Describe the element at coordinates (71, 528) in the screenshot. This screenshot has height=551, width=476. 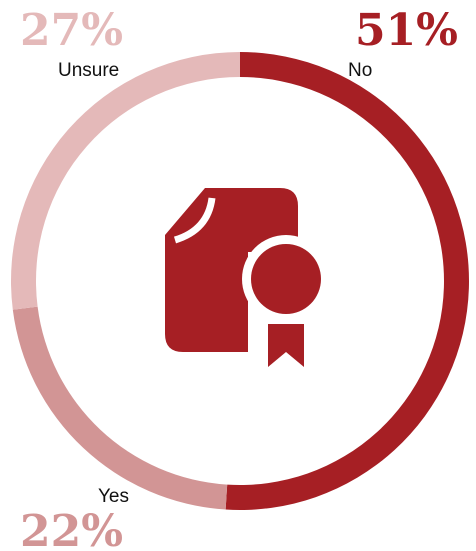
I see `slice-percent-yes: 22%` at that location.